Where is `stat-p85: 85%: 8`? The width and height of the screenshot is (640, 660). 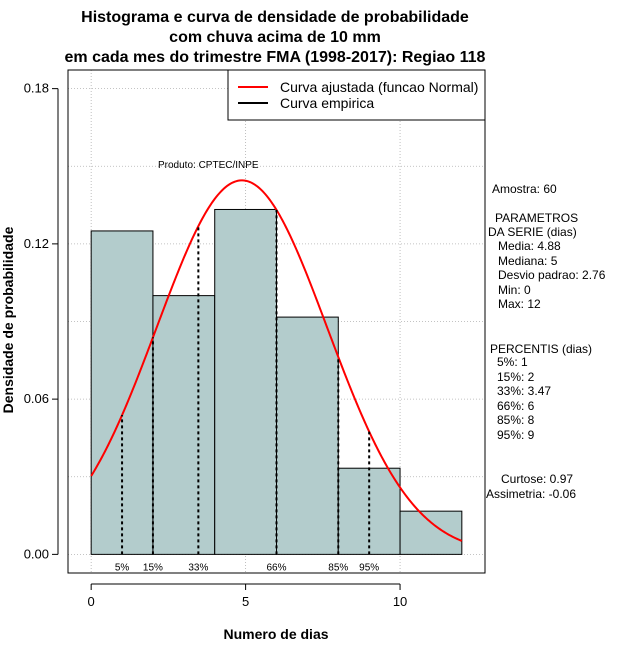
stat-p85: 85%: 8 is located at coordinates (516, 420).